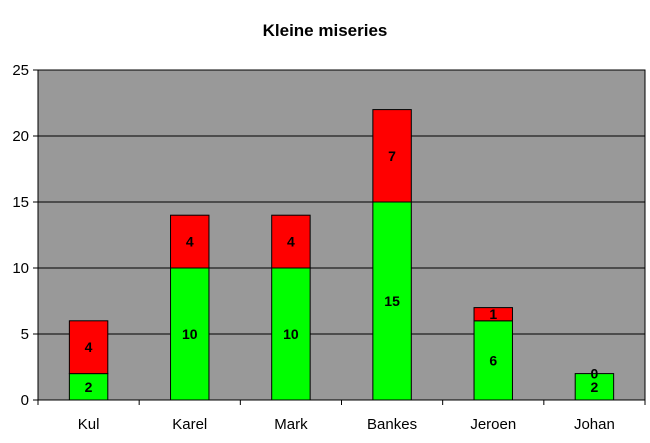 The width and height of the screenshot is (650, 443). Describe the element at coordinates (341, 416) in the screenshot. I see `x-axis: Kul Karel Mark Bankes Jeroen Johan` at that location.